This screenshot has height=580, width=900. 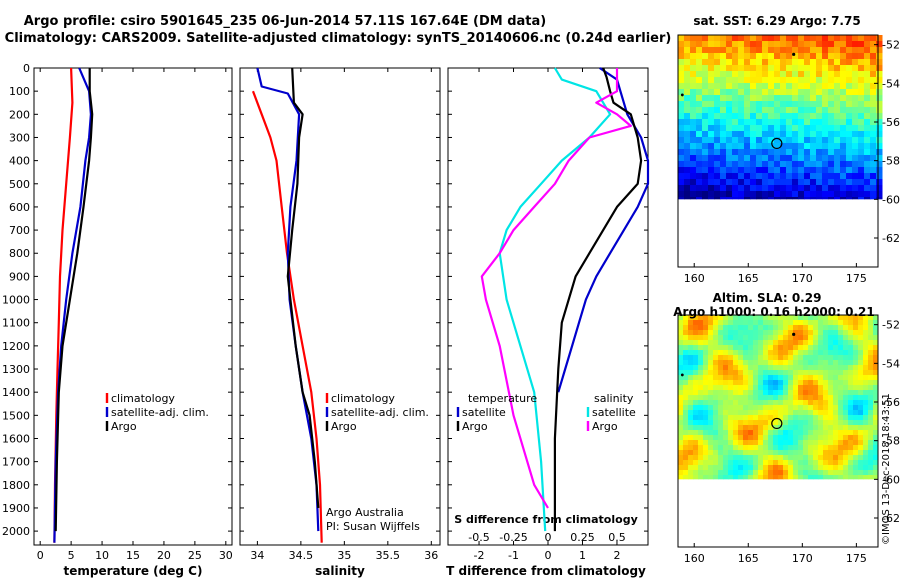 I want to click on depth-tick-label: 900, so click(x=19, y=276).